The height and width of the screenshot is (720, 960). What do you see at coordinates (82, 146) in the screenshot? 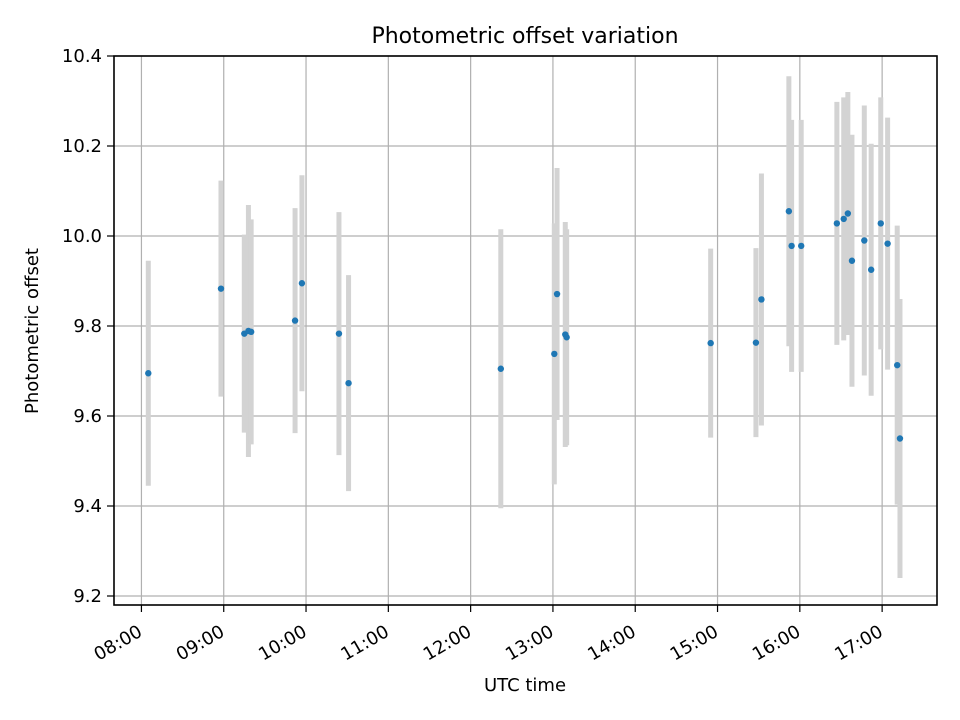
I see `y-tick-label: 10.2` at bounding box center [82, 146].